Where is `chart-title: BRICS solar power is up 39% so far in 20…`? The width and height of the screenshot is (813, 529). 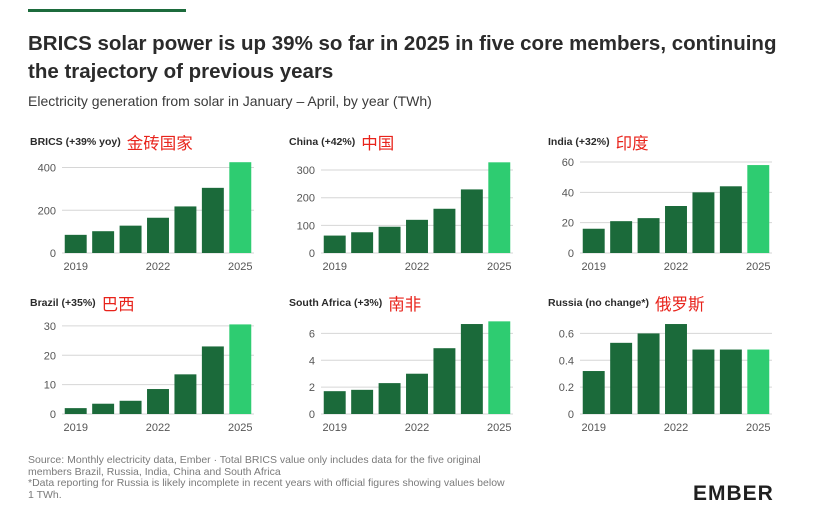
chart-title: BRICS solar power is up 39% so far in 20… is located at coordinates (402, 57).